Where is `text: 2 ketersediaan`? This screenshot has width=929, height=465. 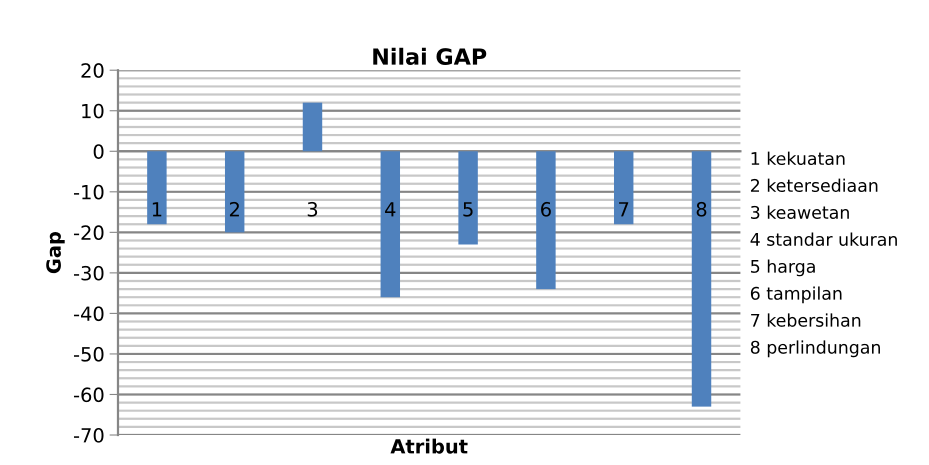 text: 2 ketersediaan is located at coordinates (814, 185).